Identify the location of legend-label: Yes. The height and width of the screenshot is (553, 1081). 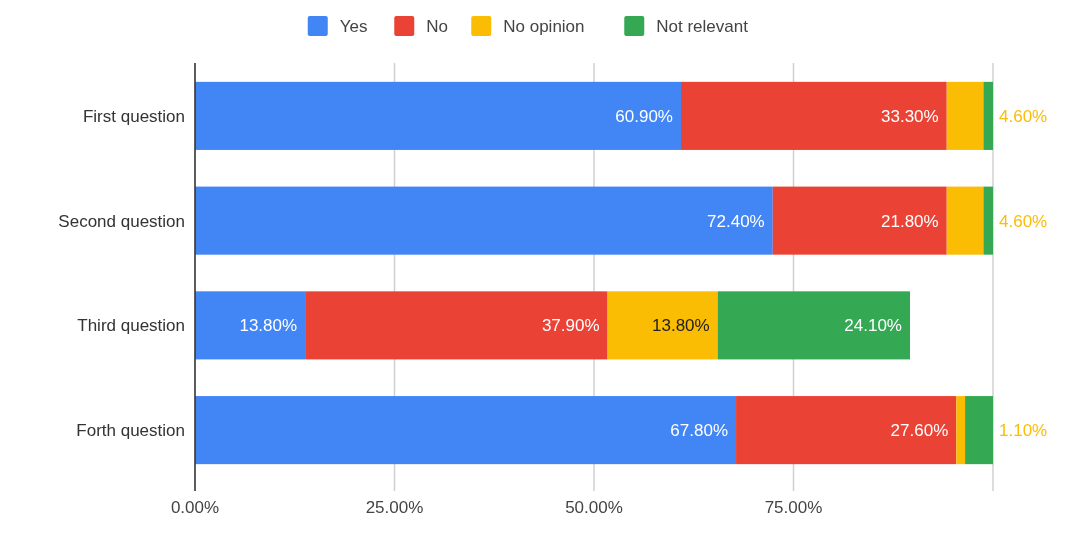
(353, 26).